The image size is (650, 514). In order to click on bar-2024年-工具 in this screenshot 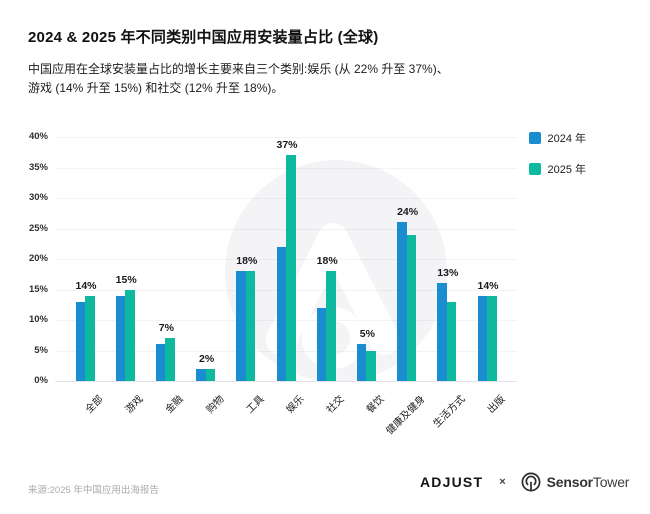, I will do `click(241, 326)`.